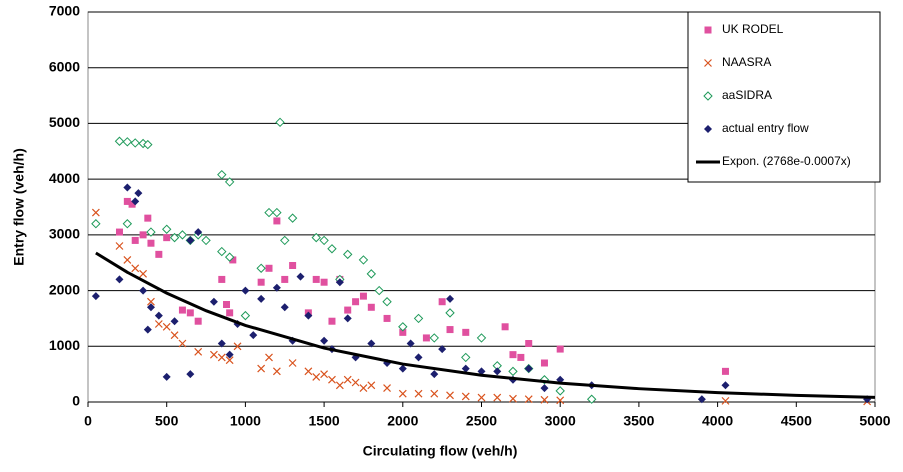 The width and height of the screenshot is (903, 472). I want to click on x-tick-label: 4500, so click(796, 421).